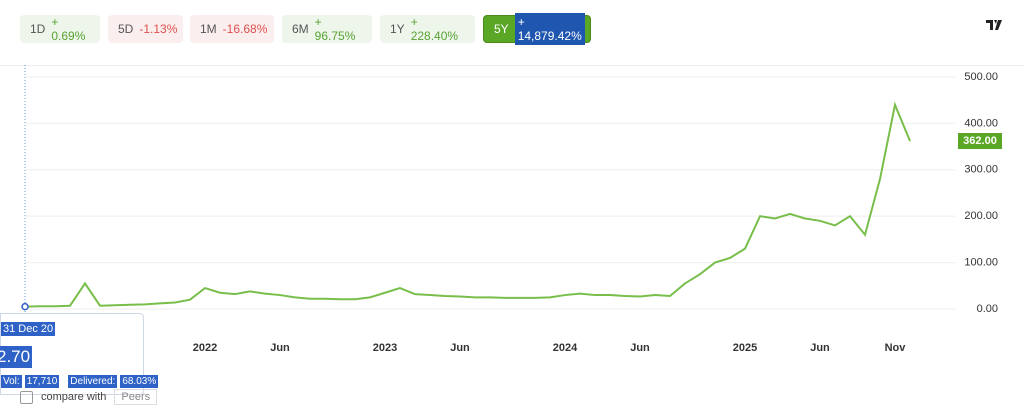 This screenshot has height=405, width=1024. What do you see at coordinates (981, 262) in the screenshot?
I see `y-tick-label: 100.00` at bounding box center [981, 262].